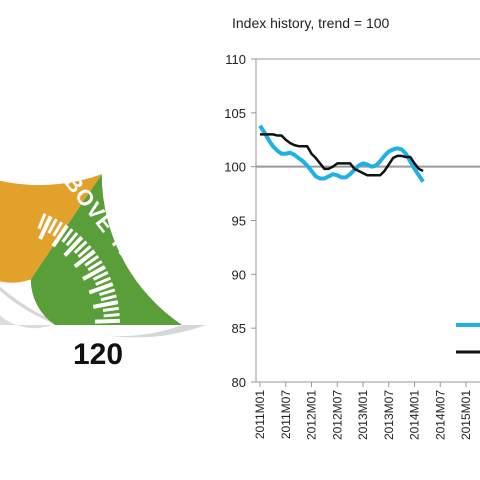  Describe the element at coordinates (60, 317) in the screenshot. I see `gauge-inner-face` at that location.